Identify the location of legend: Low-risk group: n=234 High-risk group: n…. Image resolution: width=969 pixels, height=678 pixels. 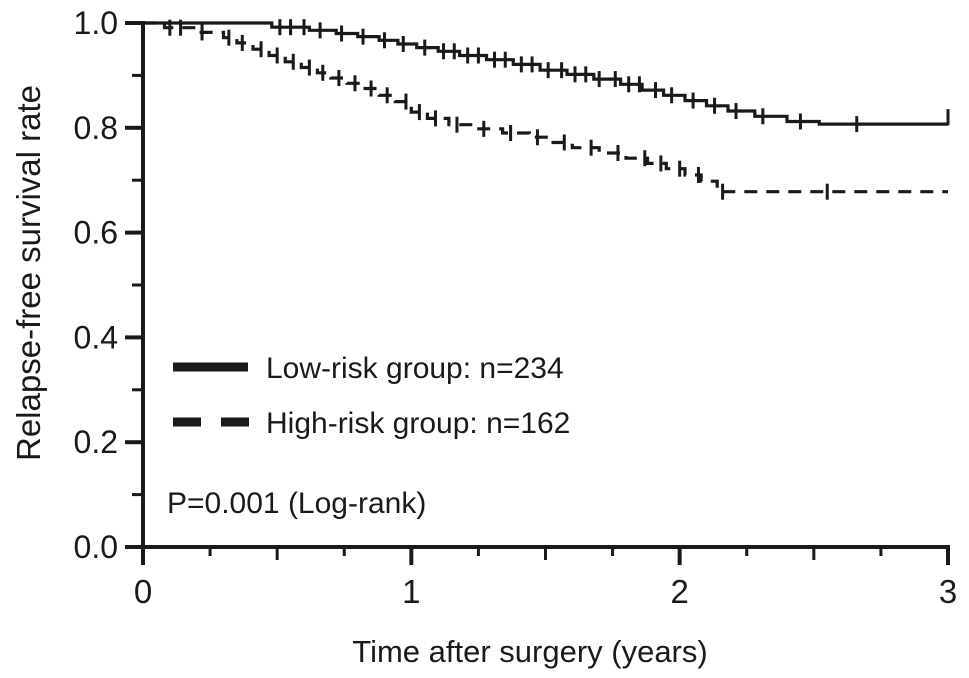
(368, 436).